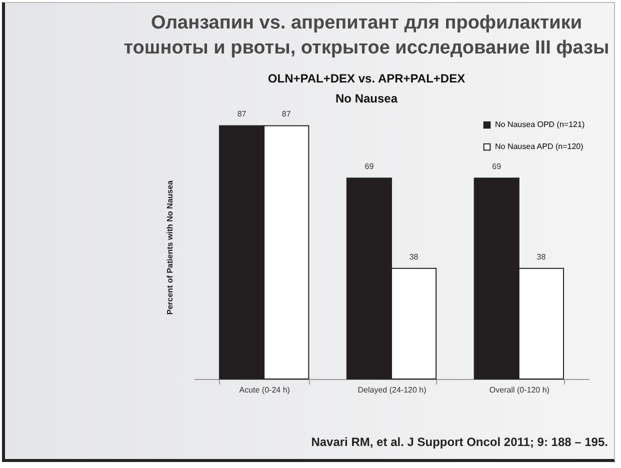 The image size is (621, 468). What do you see at coordinates (367, 89) in the screenshot?
I see `chart-subtitle: OLN+PAL+DEX vs. APR+PAL+DEX No Nausea` at bounding box center [367, 89].